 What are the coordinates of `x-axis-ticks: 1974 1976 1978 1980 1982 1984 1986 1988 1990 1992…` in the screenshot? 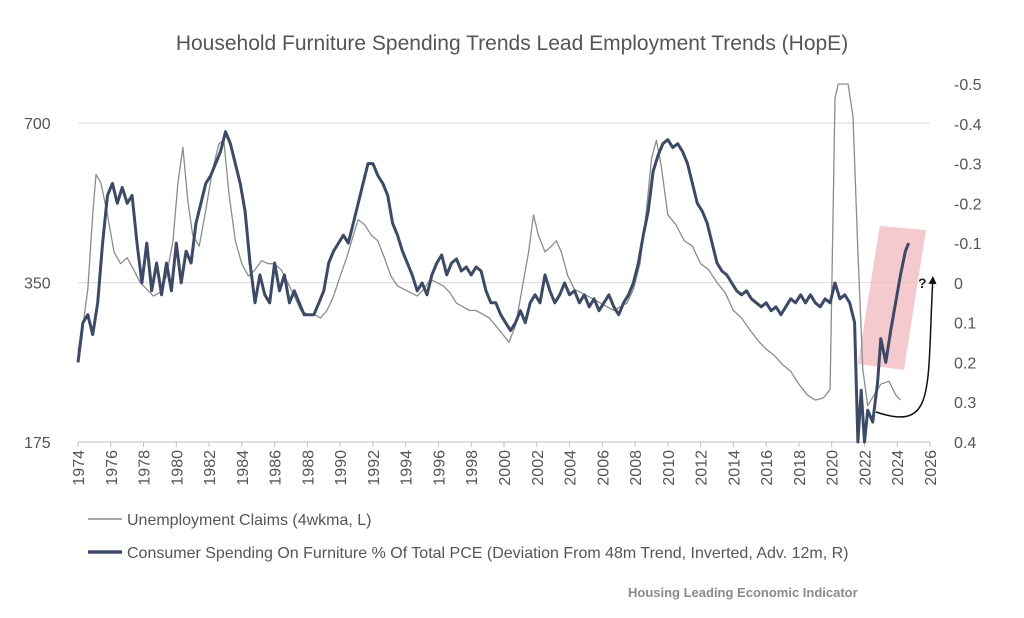 It's located at (505, 464).